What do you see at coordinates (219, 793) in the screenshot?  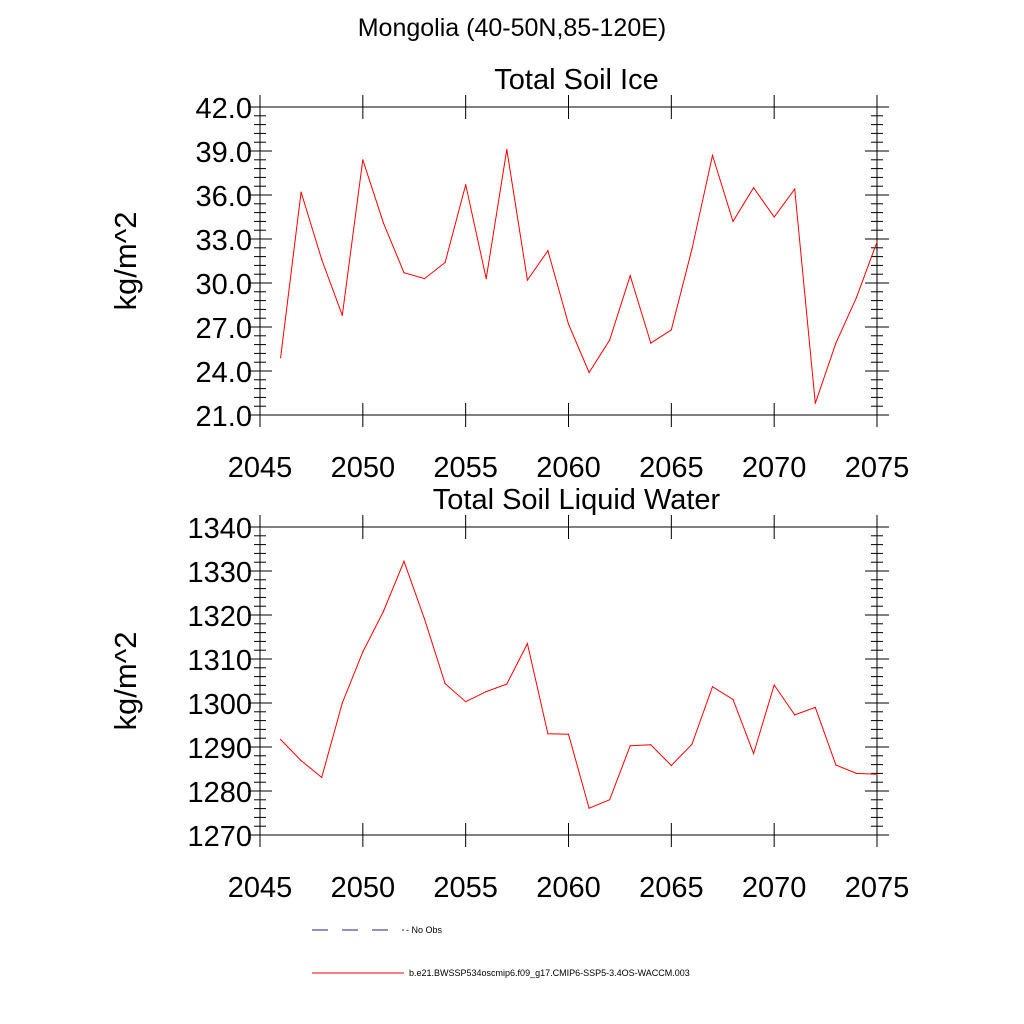 I see `y-tick-label: 1280` at bounding box center [219, 793].